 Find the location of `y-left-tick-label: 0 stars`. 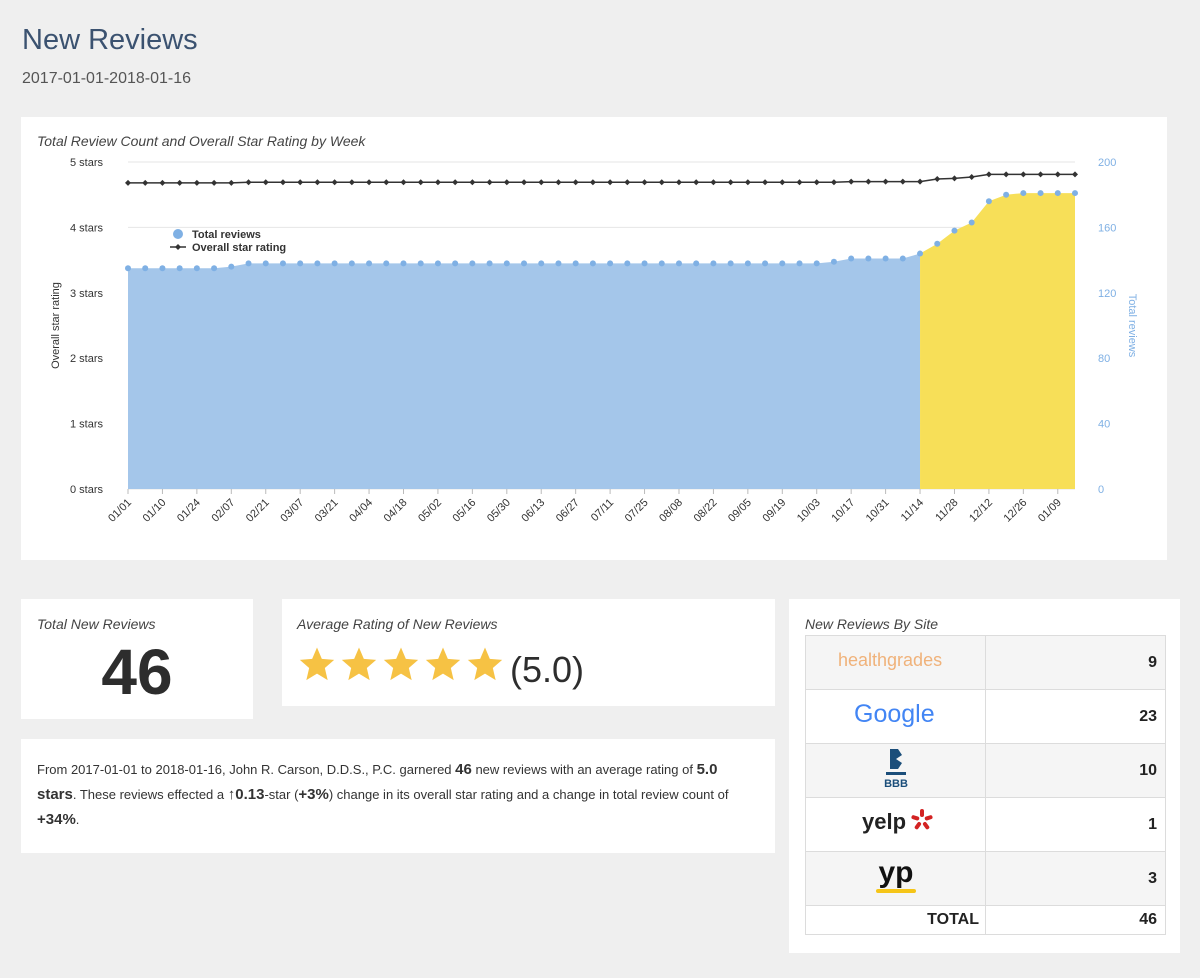

y-left-tick-label: 0 stars is located at coordinates (87, 490).